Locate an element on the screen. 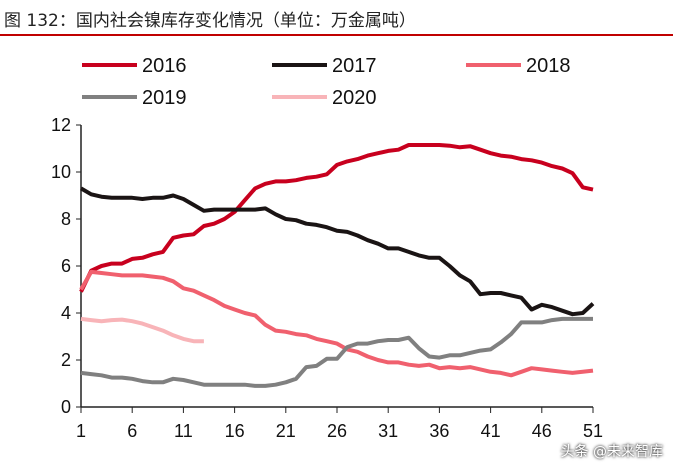 Image resolution: width=673 pixels, height=469 pixels. series-line-2020 is located at coordinates (142, 330).